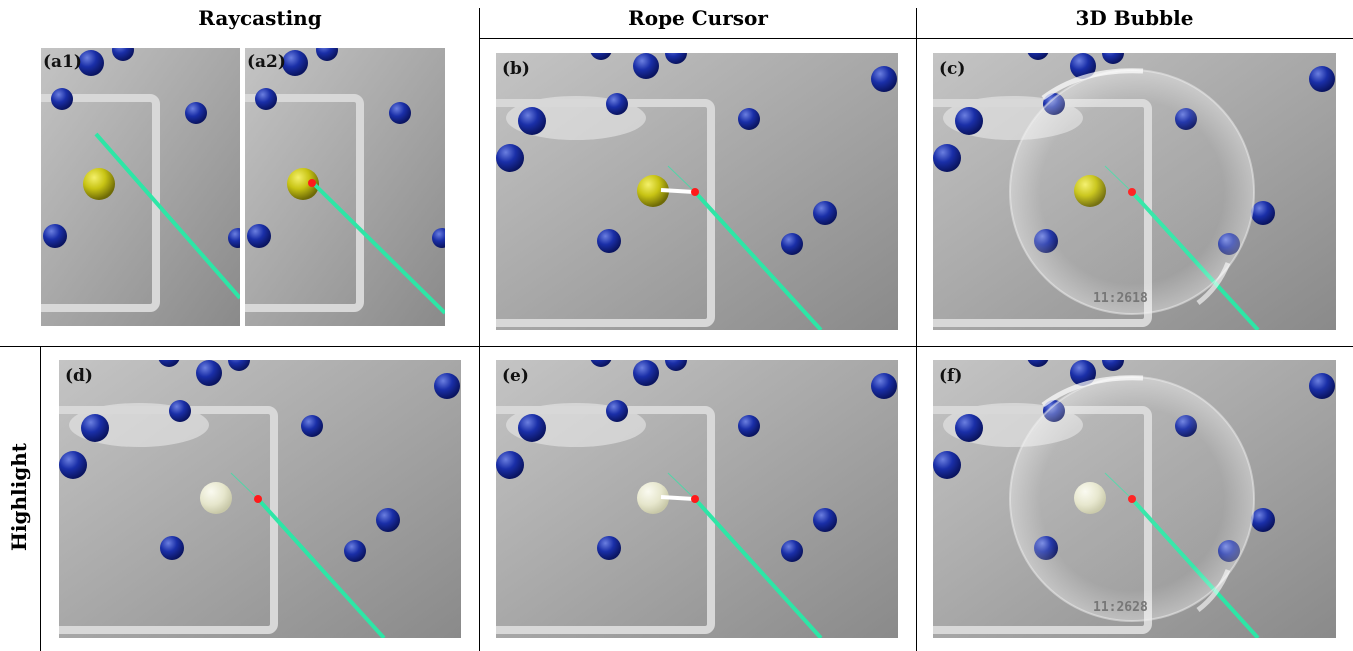  I want to click on panel-f: (f) 11:2628, so click(1134, 499).